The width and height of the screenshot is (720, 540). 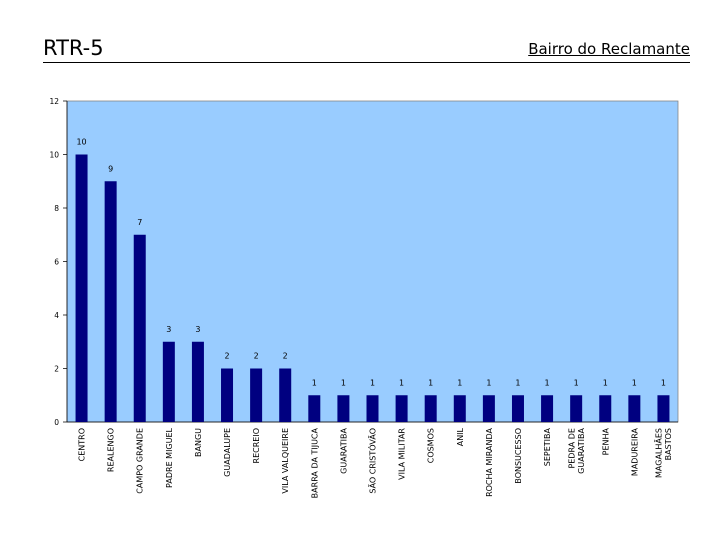 What do you see at coordinates (81, 142) in the screenshot?
I see `bar-value-label: 10` at bounding box center [81, 142].